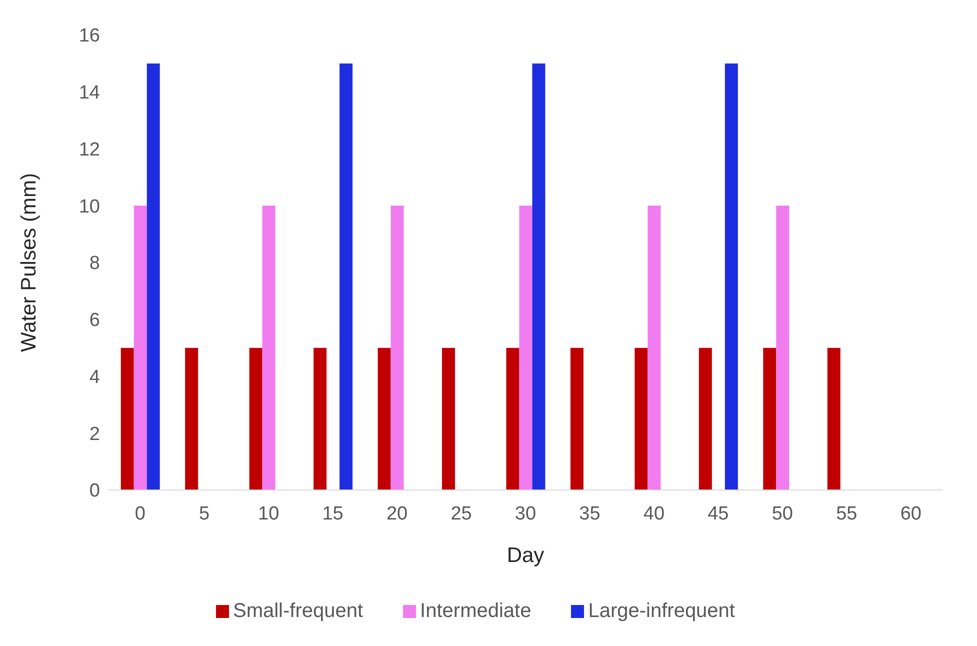  Describe the element at coordinates (461, 513) in the screenshot. I see `x-tick-label: 25` at that location.